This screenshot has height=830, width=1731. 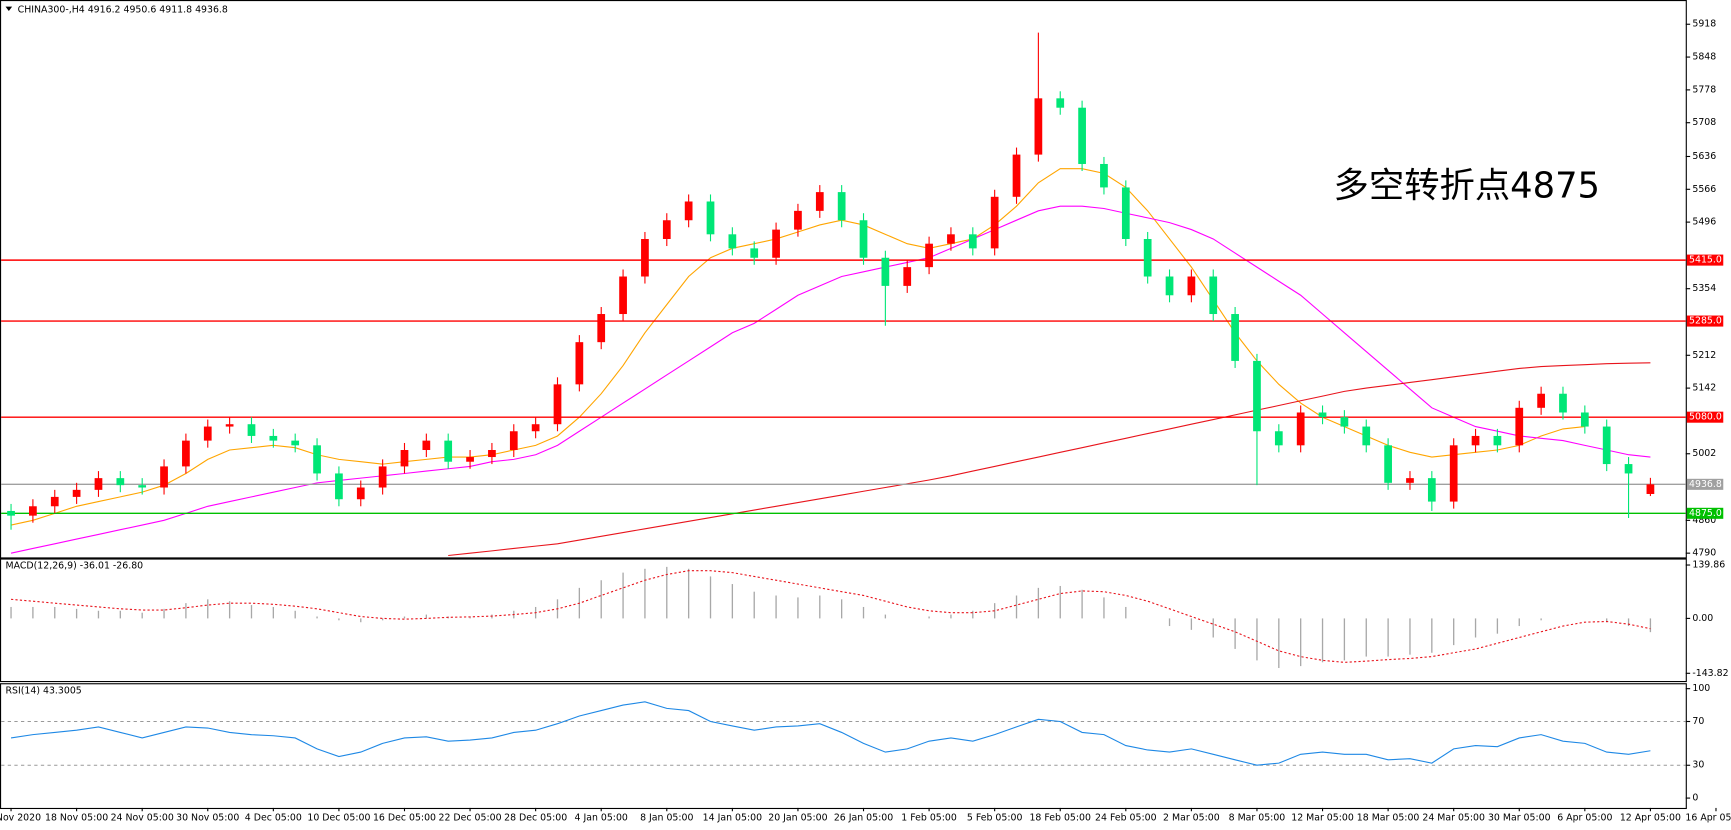 What do you see at coordinates (535, 817) in the screenshot?
I see `x-tick-label: 28 Dec 05:00` at bounding box center [535, 817].